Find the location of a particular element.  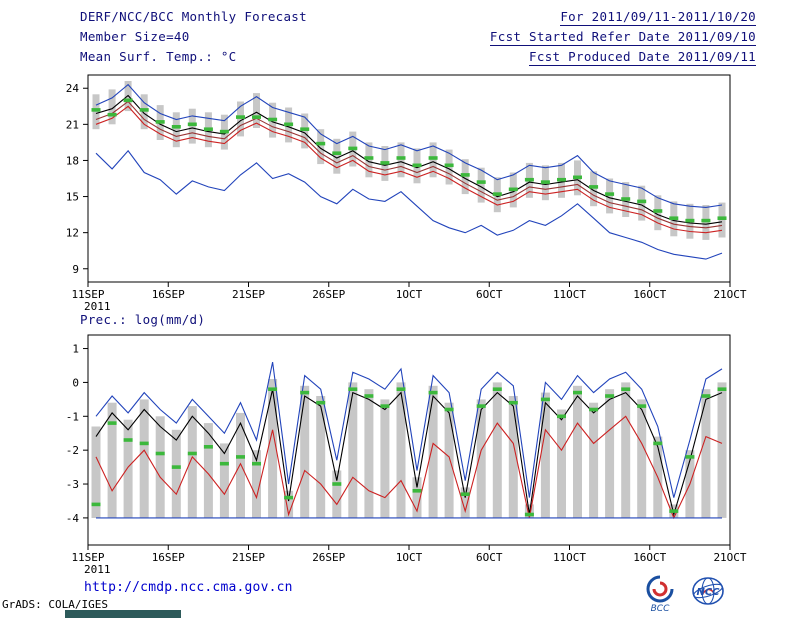

prec-ytick-label: -4 is located at coordinates (73, 518).